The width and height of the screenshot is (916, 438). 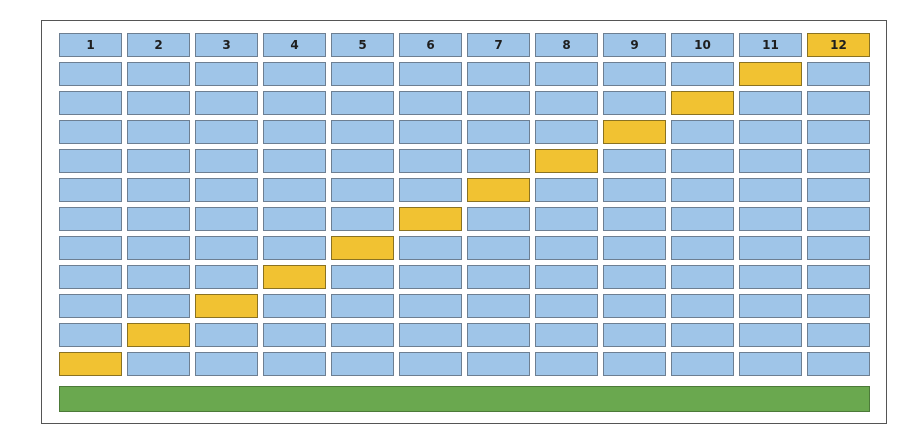 What do you see at coordinates (158, 45) in the screenshot?
I see `header-cell-2: 2` at bounding box center [158, 45].